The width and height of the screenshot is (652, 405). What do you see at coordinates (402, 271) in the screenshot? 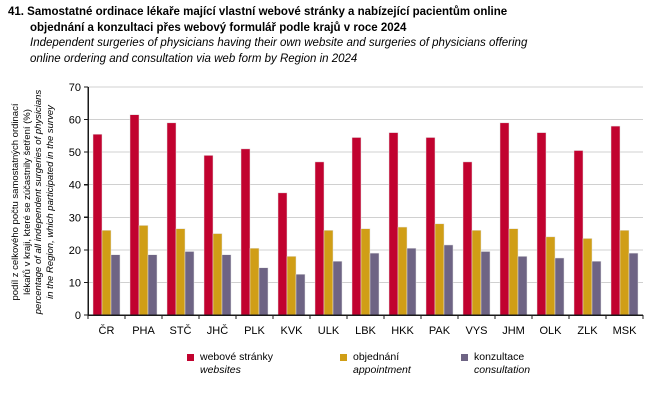
I see `bar-appointment-HKK` at bounding box center [402, 271].